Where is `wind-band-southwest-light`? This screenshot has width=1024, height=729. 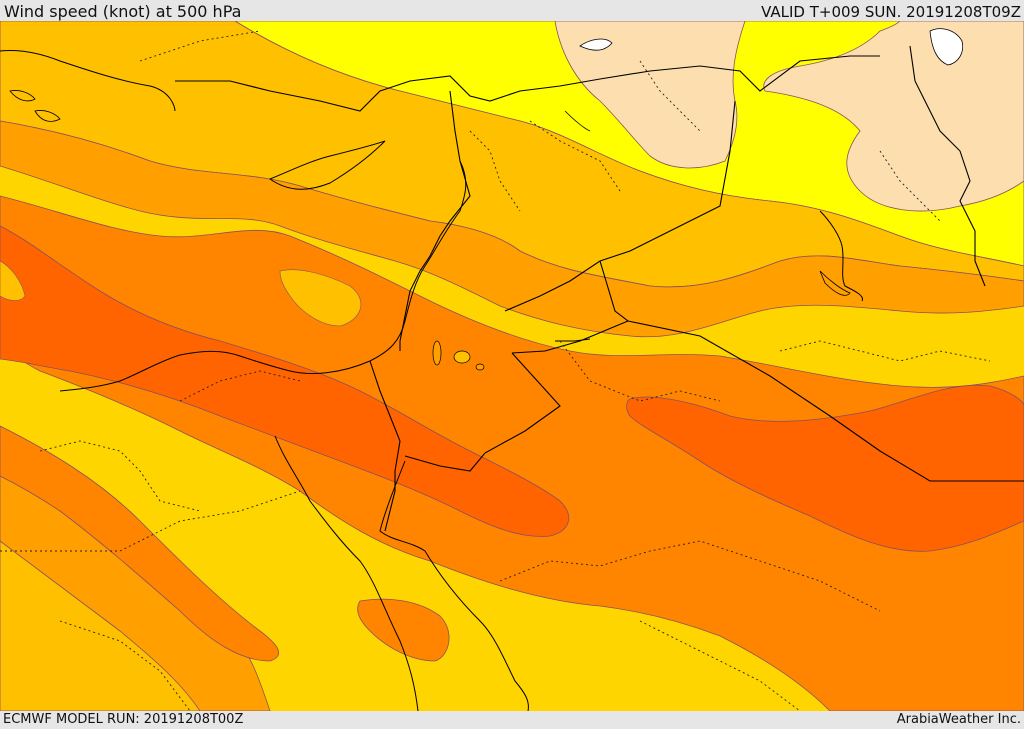
wind-band-southwest-light is located at coordinates (100, 625).